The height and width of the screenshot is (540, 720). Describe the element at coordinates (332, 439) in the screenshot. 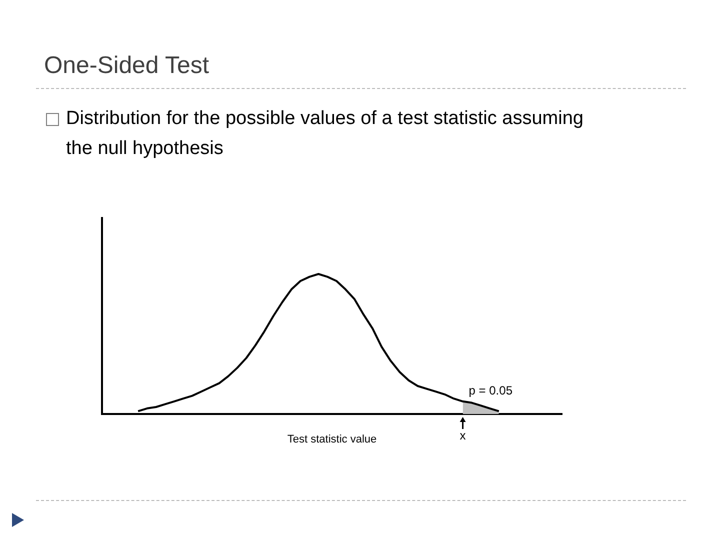

I see `x-axis-title: Test statistic value` at that location.